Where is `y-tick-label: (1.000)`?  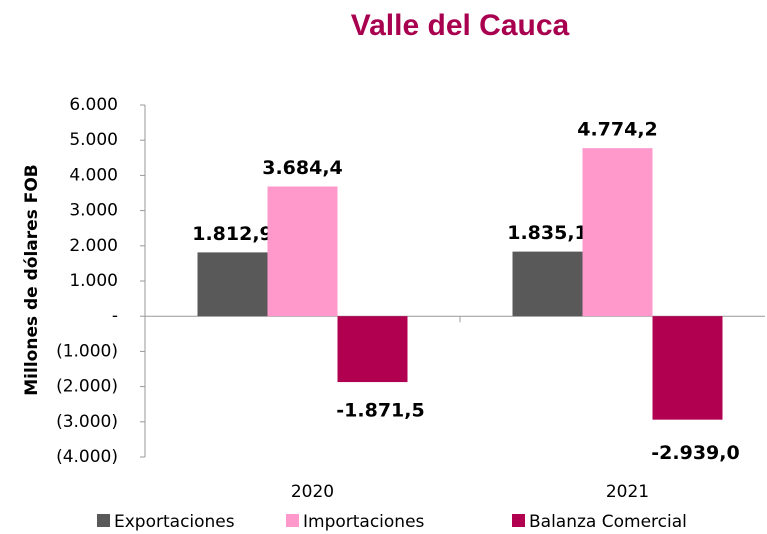 y-tick-label: (1.000) is located at coordinates (87, 351).